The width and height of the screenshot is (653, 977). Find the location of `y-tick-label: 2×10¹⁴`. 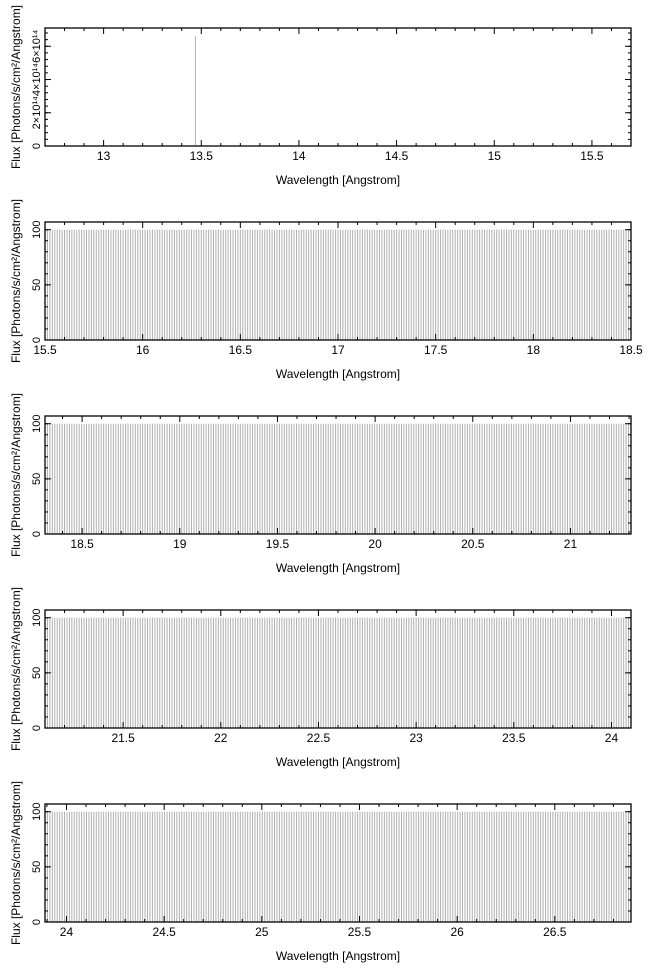

y-tick-label: 2×10¹⁴ is located at coordinates (37, 112).